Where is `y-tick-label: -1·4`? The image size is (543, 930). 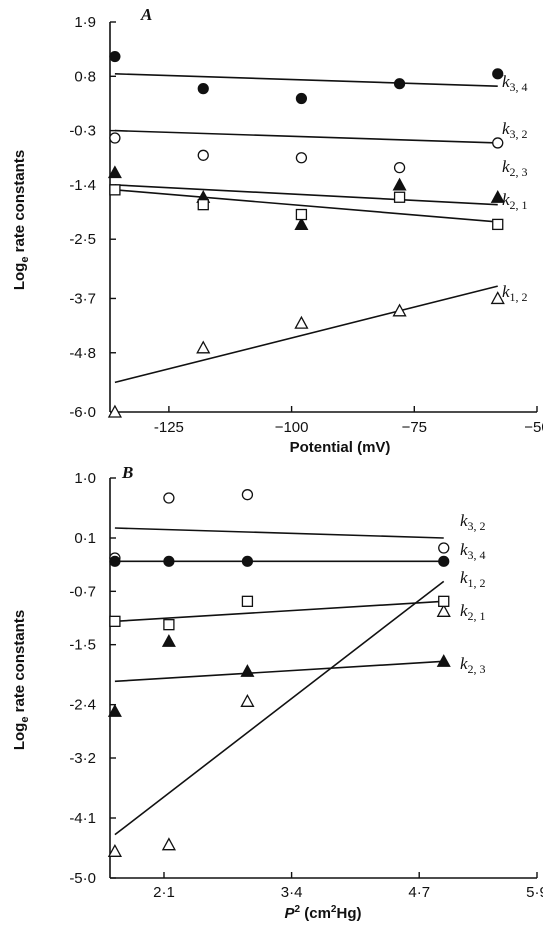
y-tick-label: -1·4 is located at coordinates (82, 185).